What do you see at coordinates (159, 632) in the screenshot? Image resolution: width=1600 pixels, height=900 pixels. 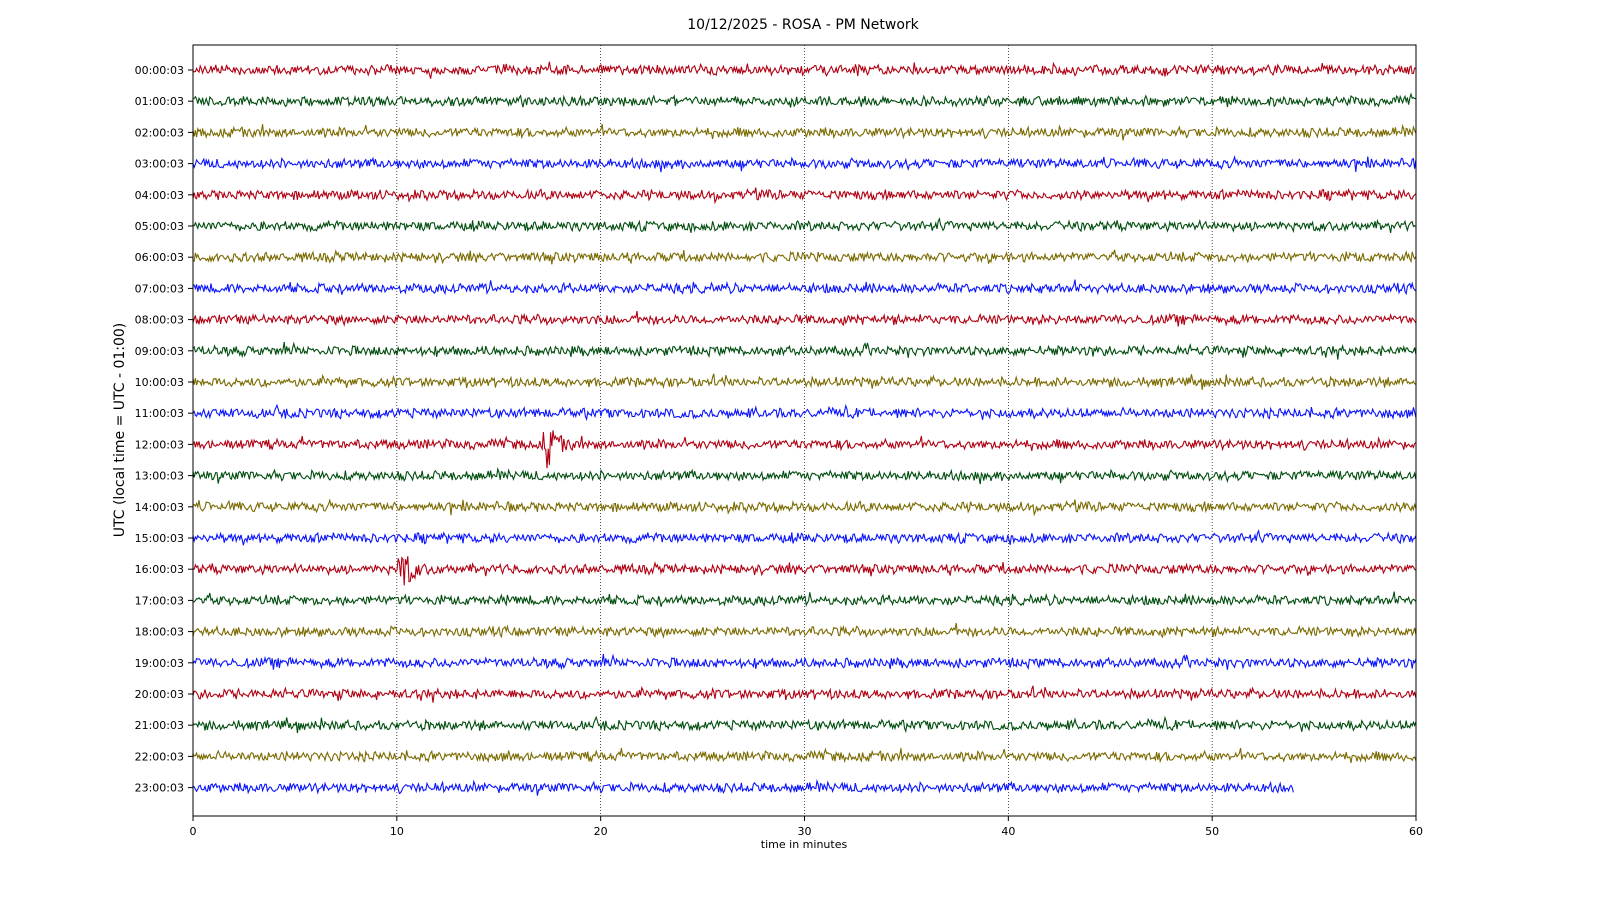 I see `y-tick-label: 18:00:03` at bounding box center [159, 632].